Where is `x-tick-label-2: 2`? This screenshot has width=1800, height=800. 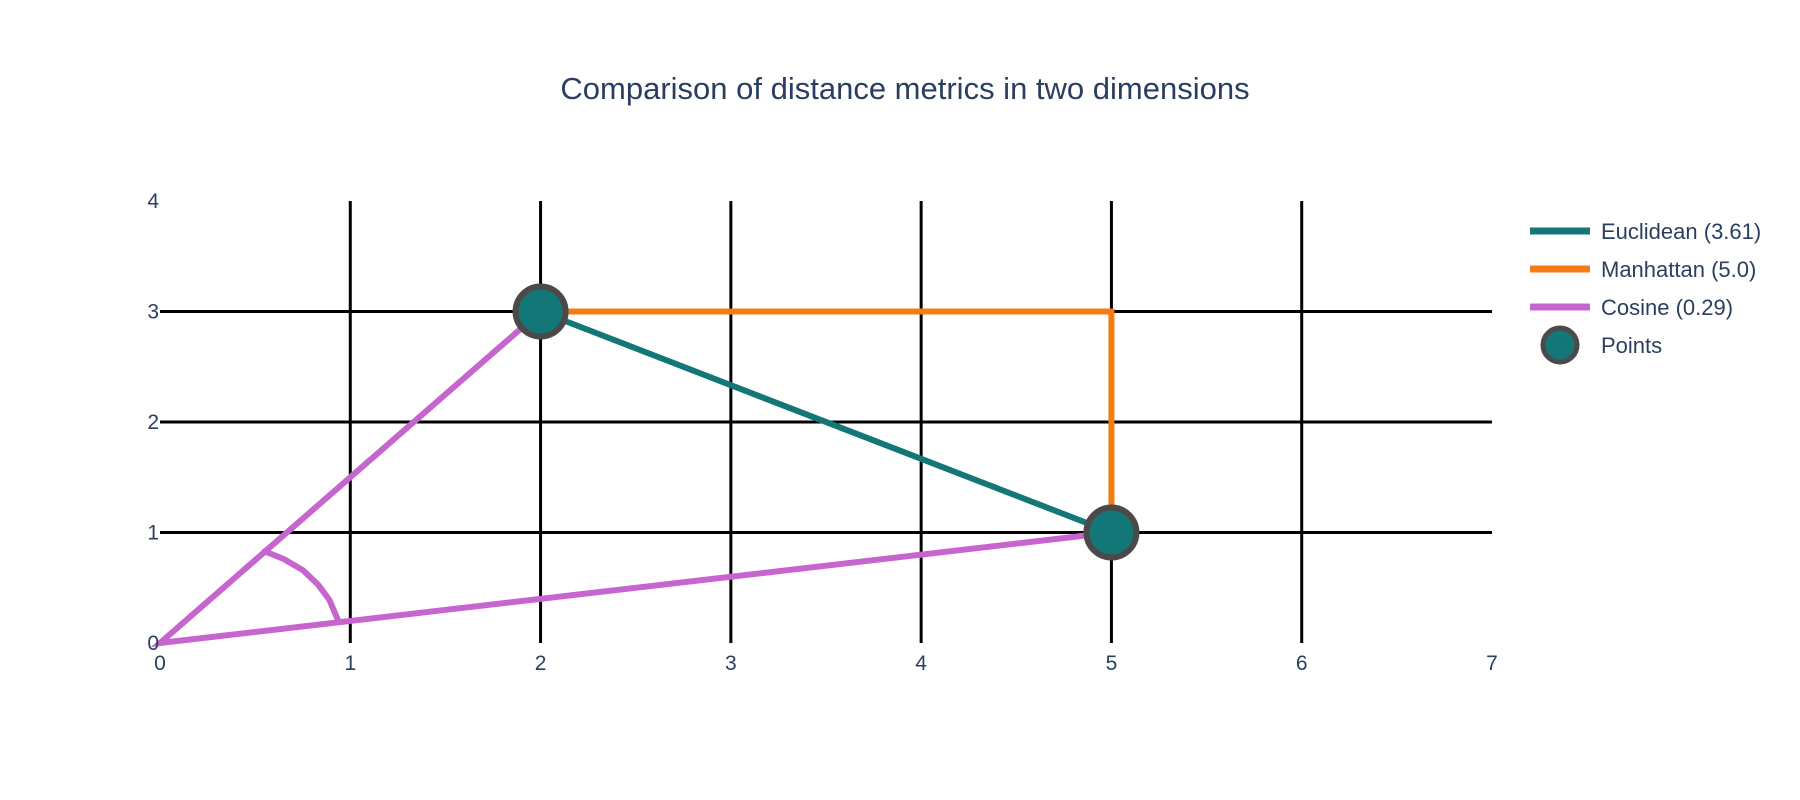 x-tick-label-2: 2 is located at coordinates (541, 663).